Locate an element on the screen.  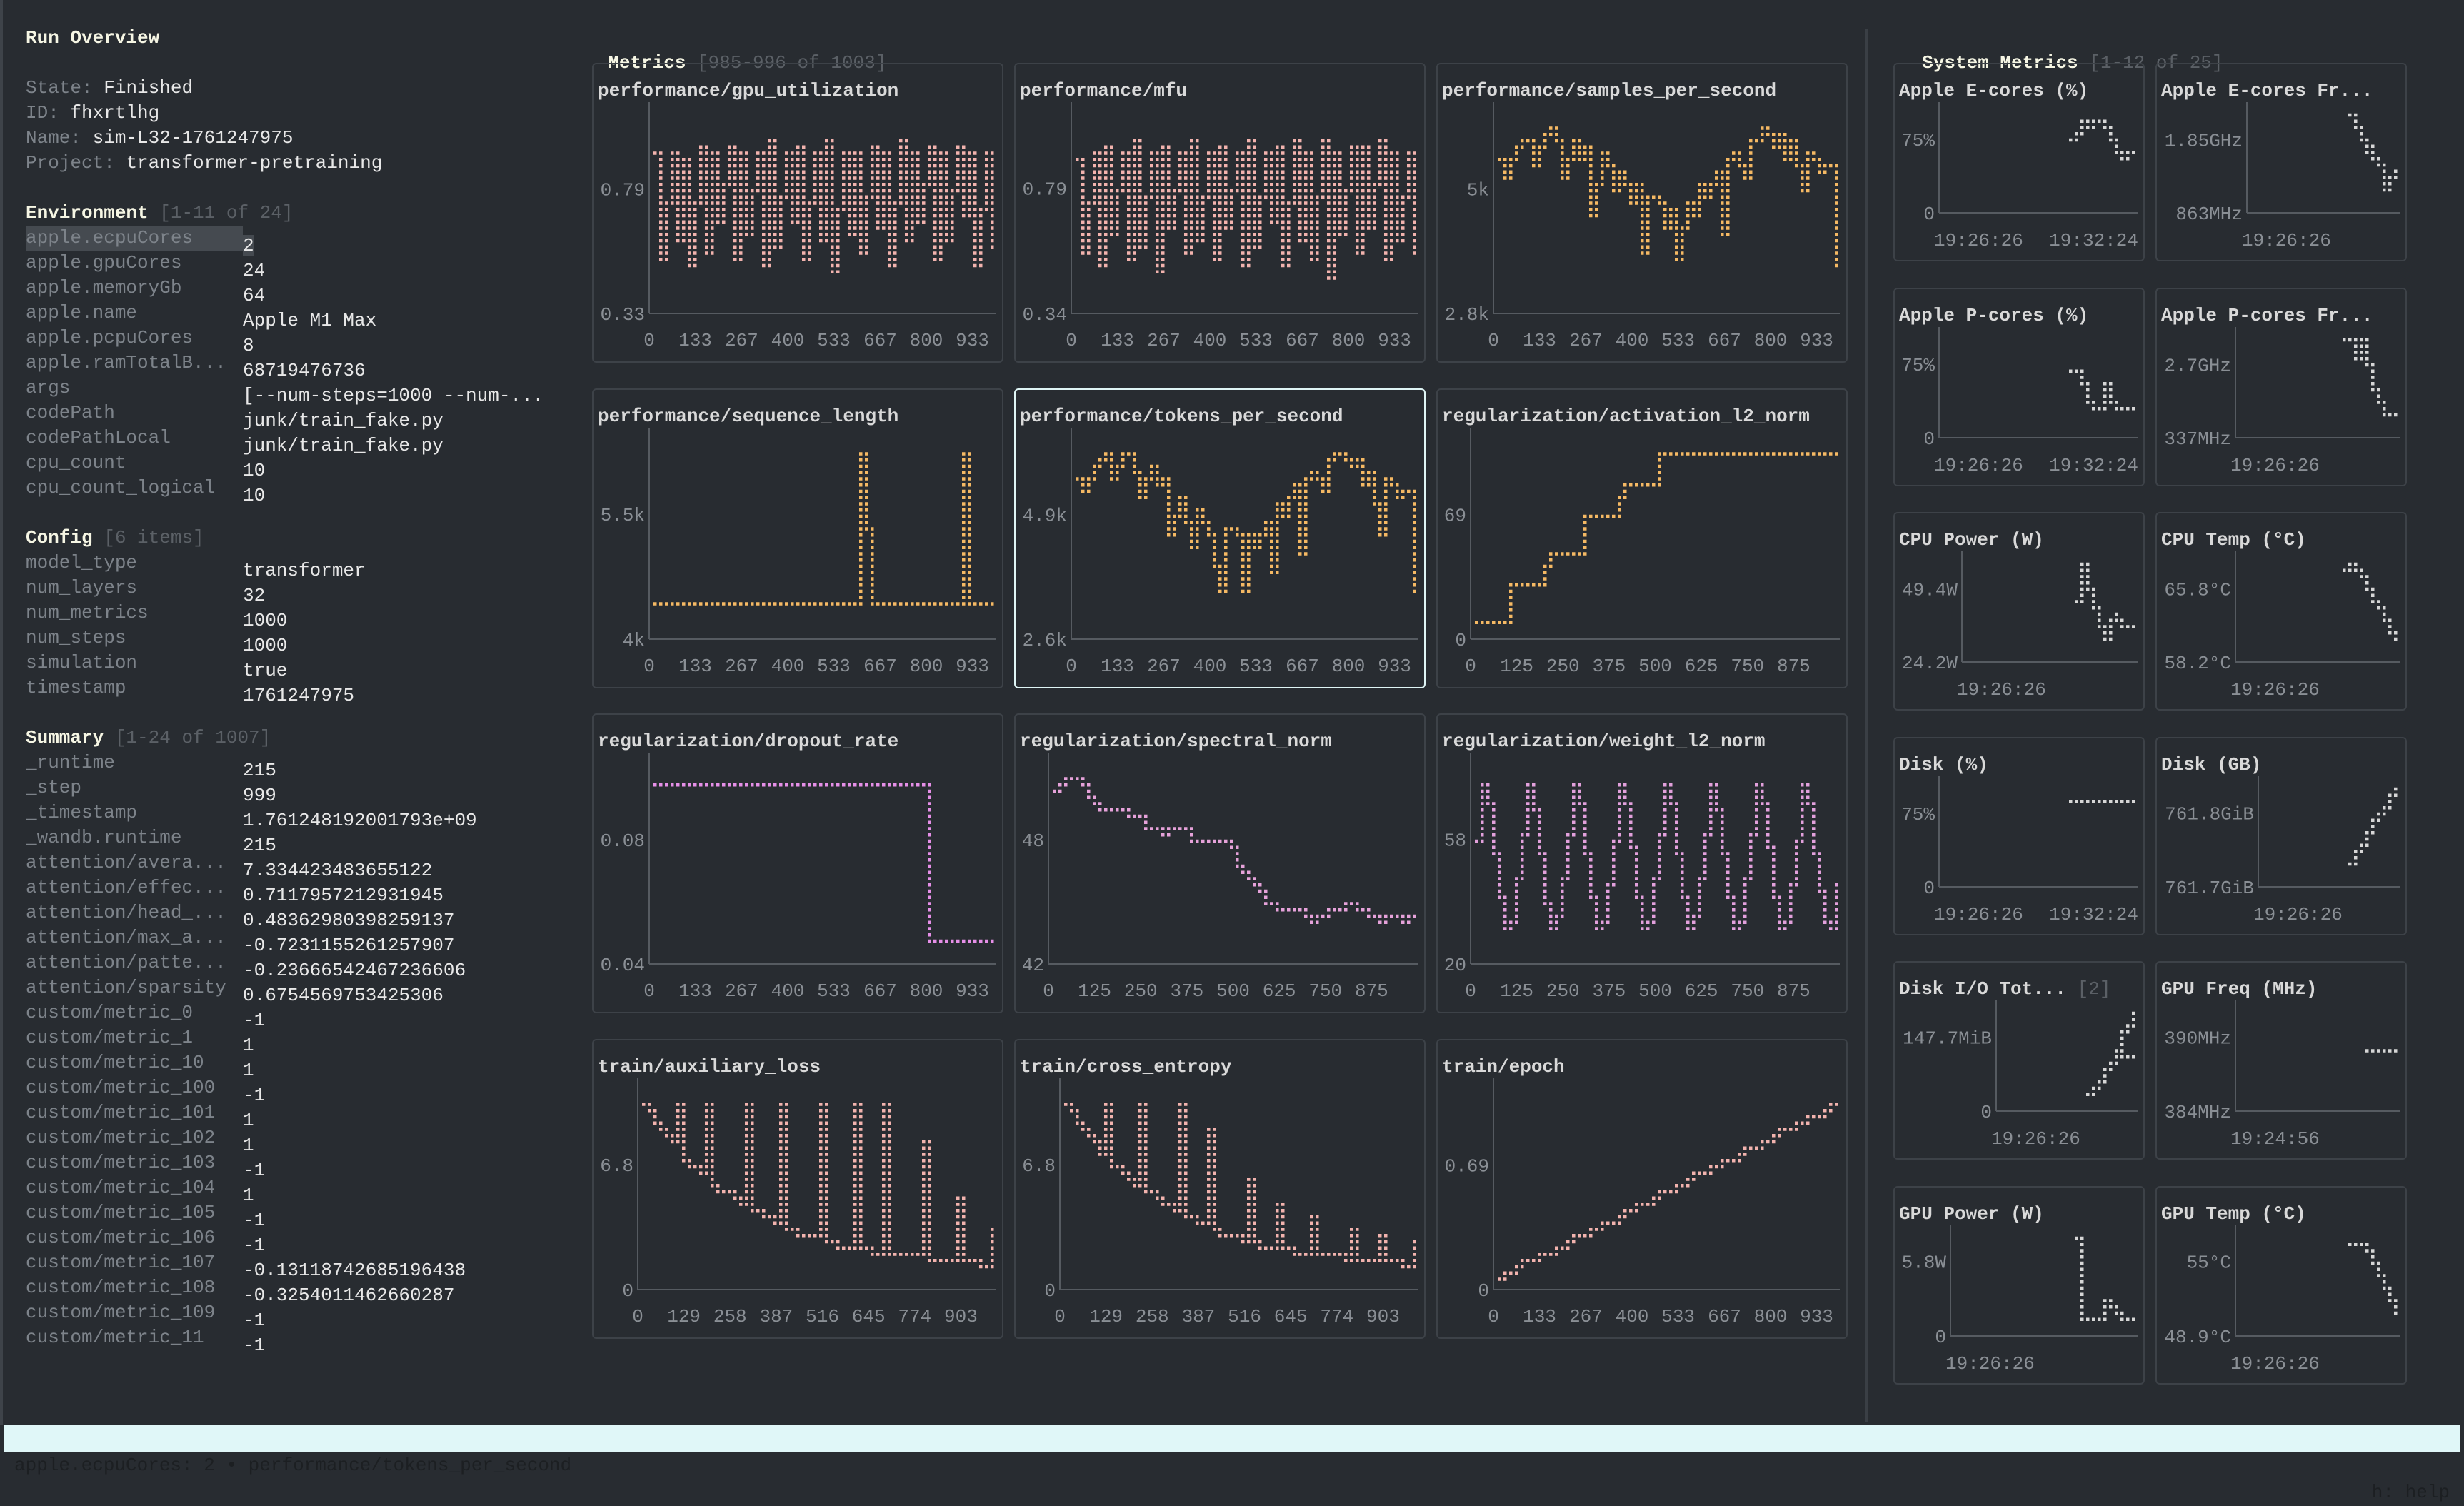
kv-row: attention/effec... 0.7117957212931945 is located at coordinates (297, 890).